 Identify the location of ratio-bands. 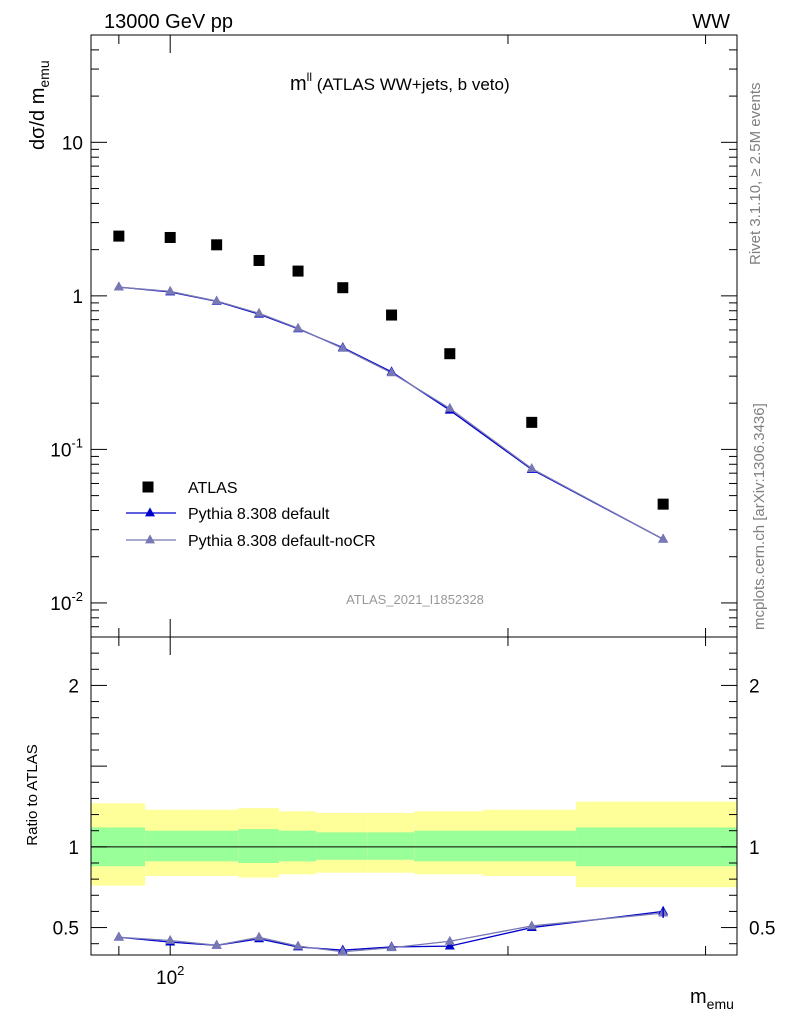
(414, 844).